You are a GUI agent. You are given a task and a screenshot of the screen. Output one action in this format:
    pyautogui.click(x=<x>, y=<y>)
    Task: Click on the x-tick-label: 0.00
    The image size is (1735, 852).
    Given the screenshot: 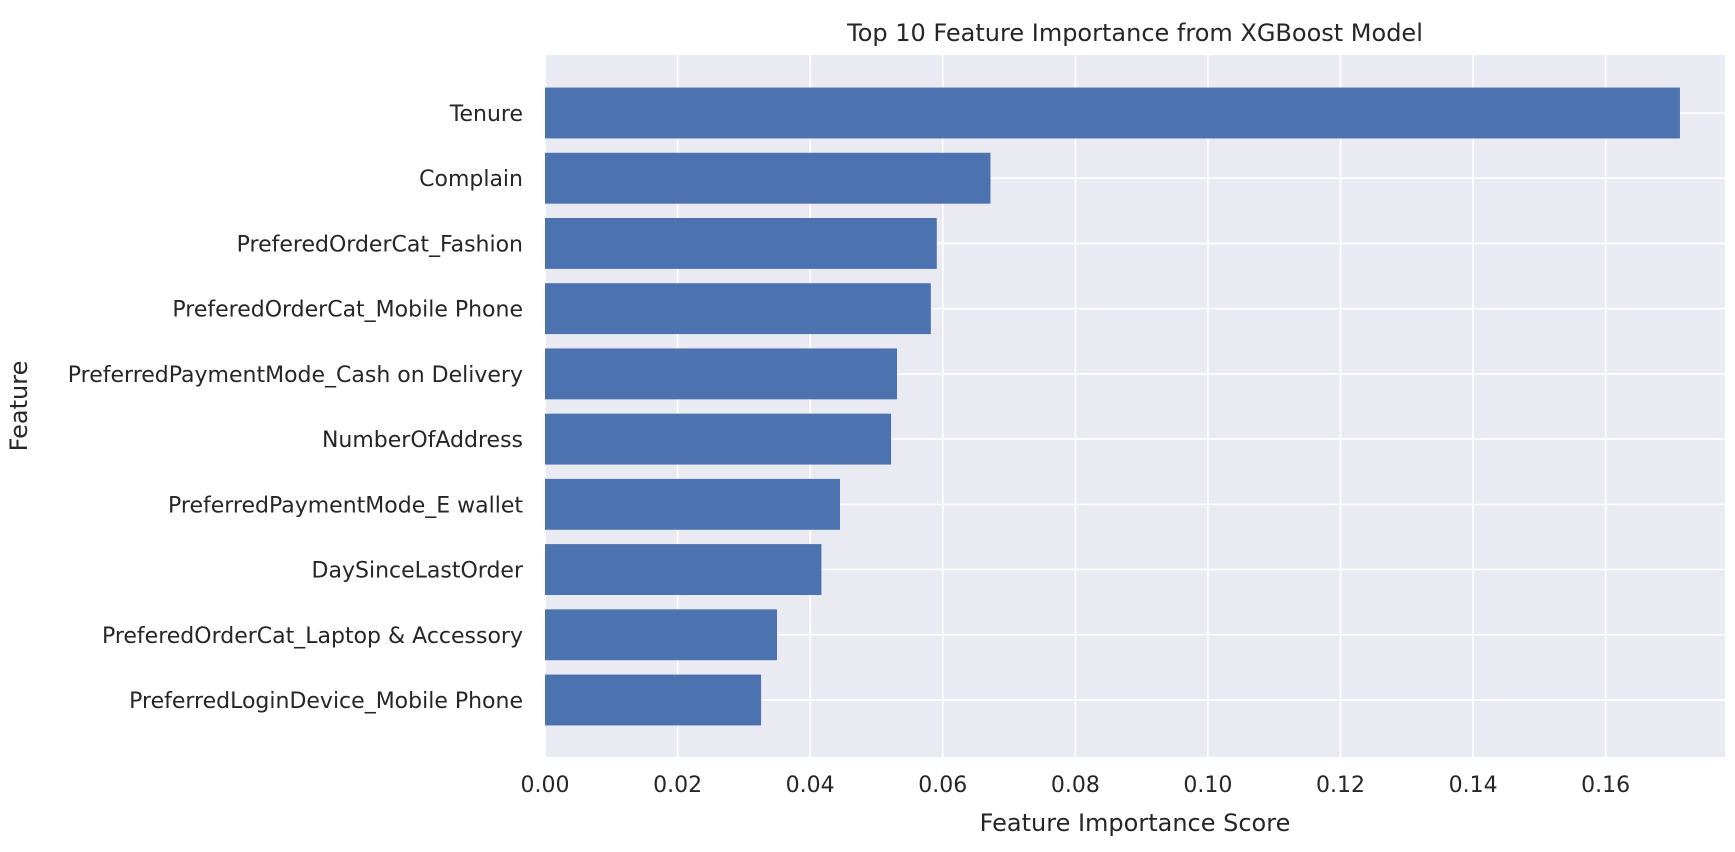 What is the action you would take?
    pyautogui.click(x=545, y=785)
    